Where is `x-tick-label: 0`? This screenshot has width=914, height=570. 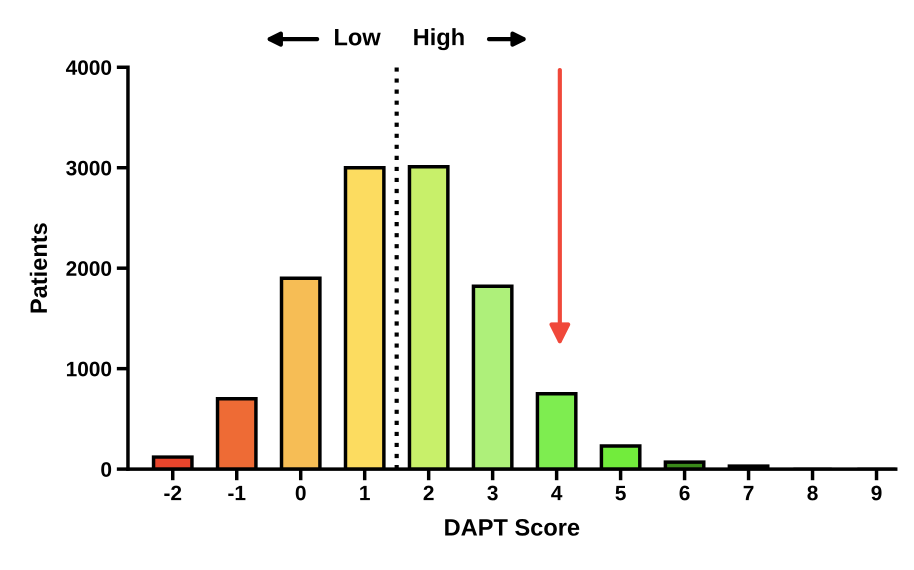 x-tick-label: 0 is located at coordinates (301, 493).